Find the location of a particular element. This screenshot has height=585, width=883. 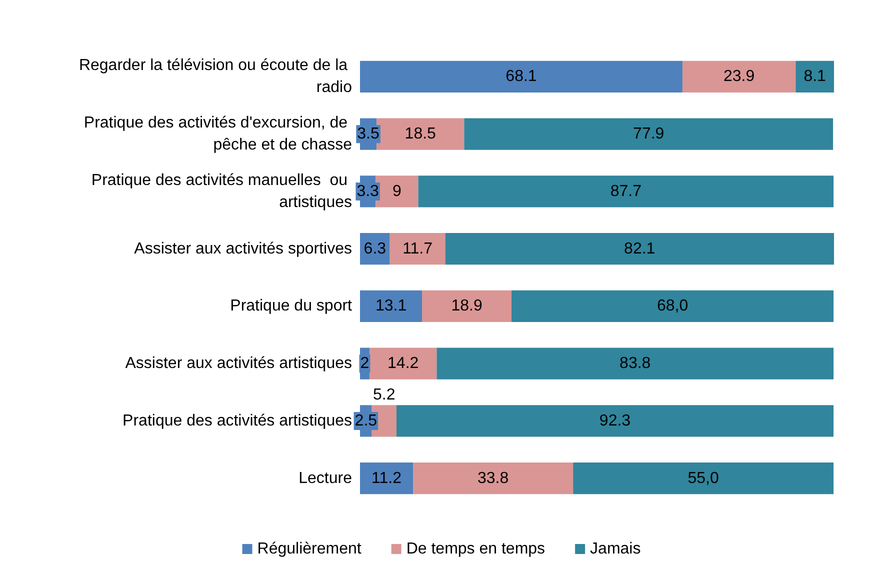

y-tick-label: Lecture is located at coordinates (325, 478).